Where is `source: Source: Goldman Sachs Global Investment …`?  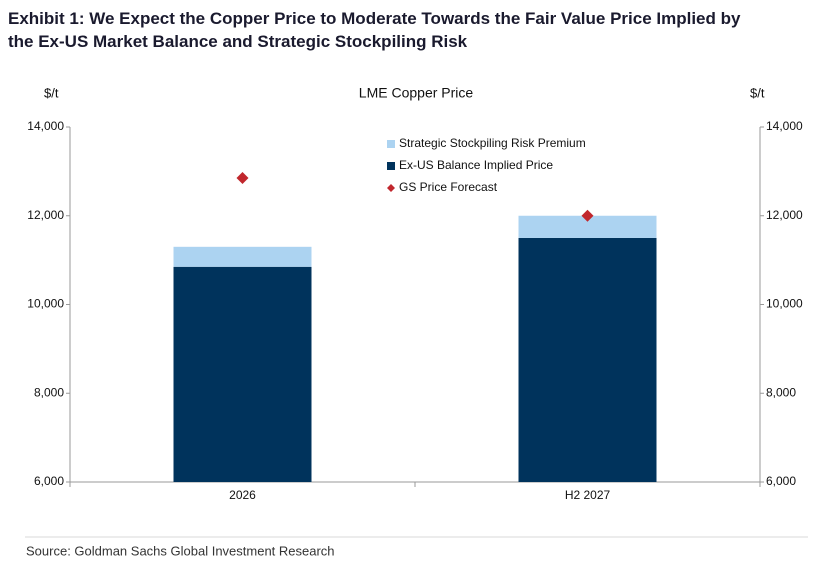 source: Source: Goldman Sachs Global Investment … is located at coordinates (180, 550).